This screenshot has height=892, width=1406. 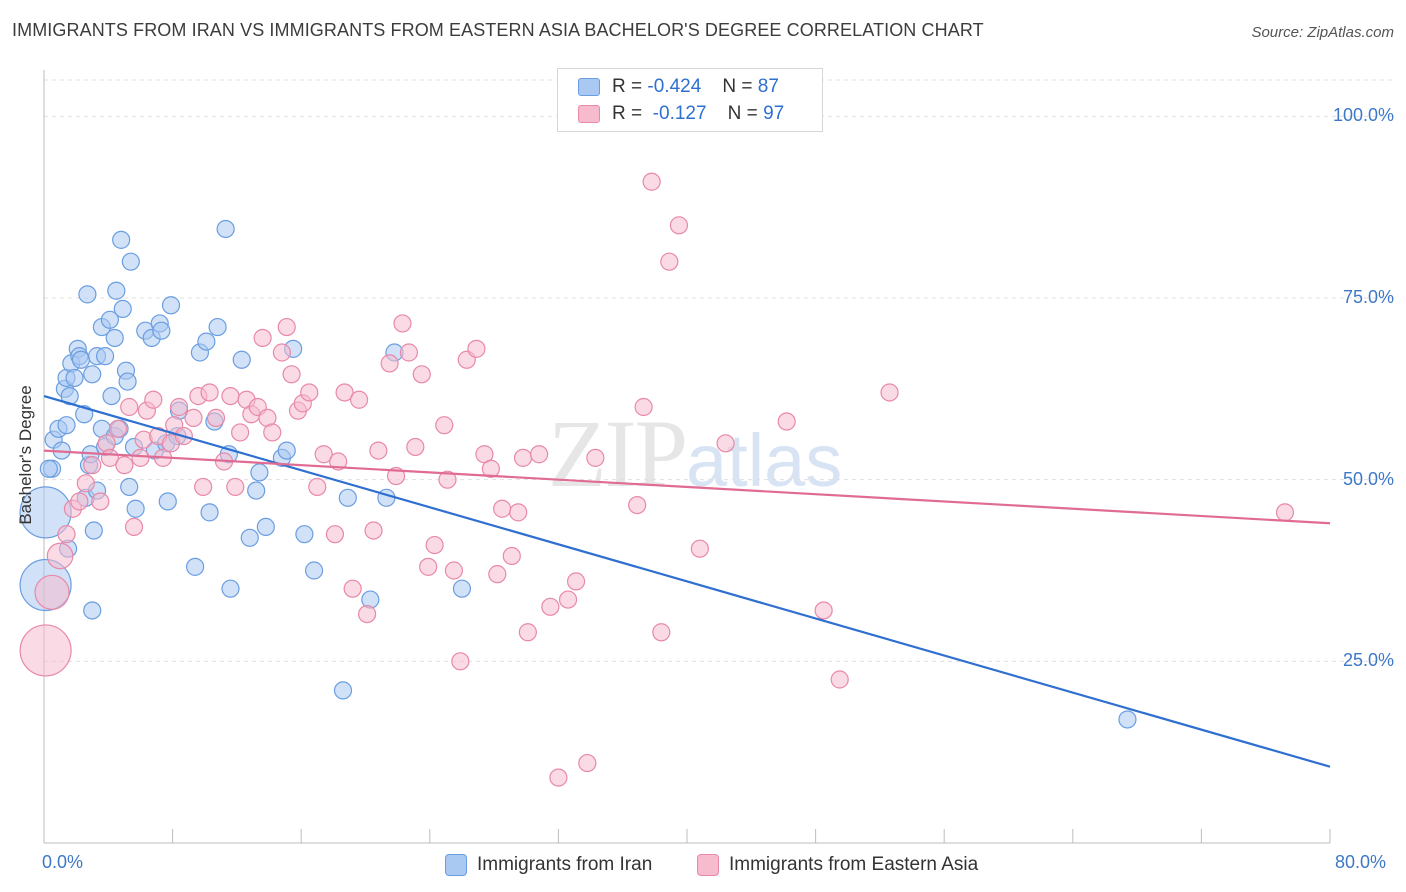 What do you see at coordinates (627, 113) in the screenshot?
I see `asia-r-label: R =` at bounding box center [627, 113].